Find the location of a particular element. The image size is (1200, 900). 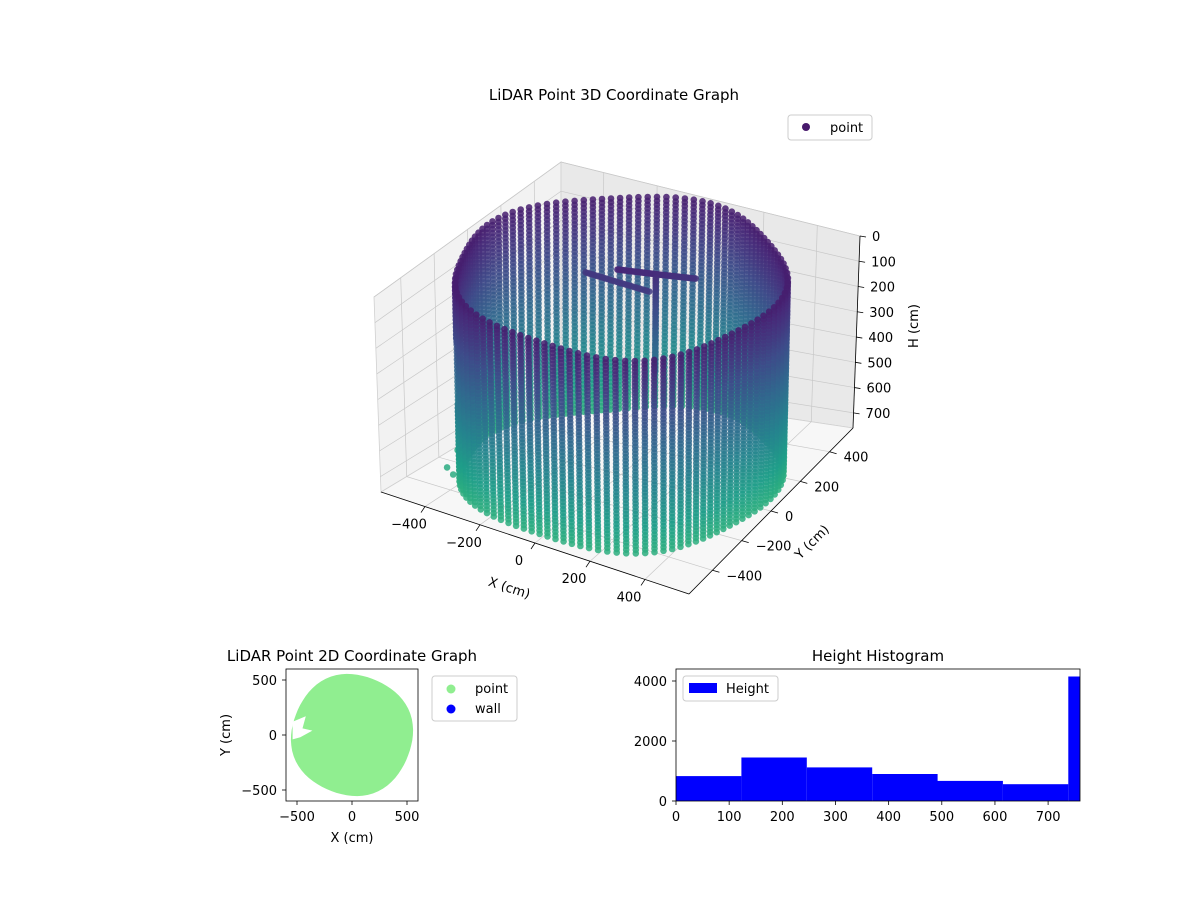

point-cloud-3d is located at coordinates (617, 375).